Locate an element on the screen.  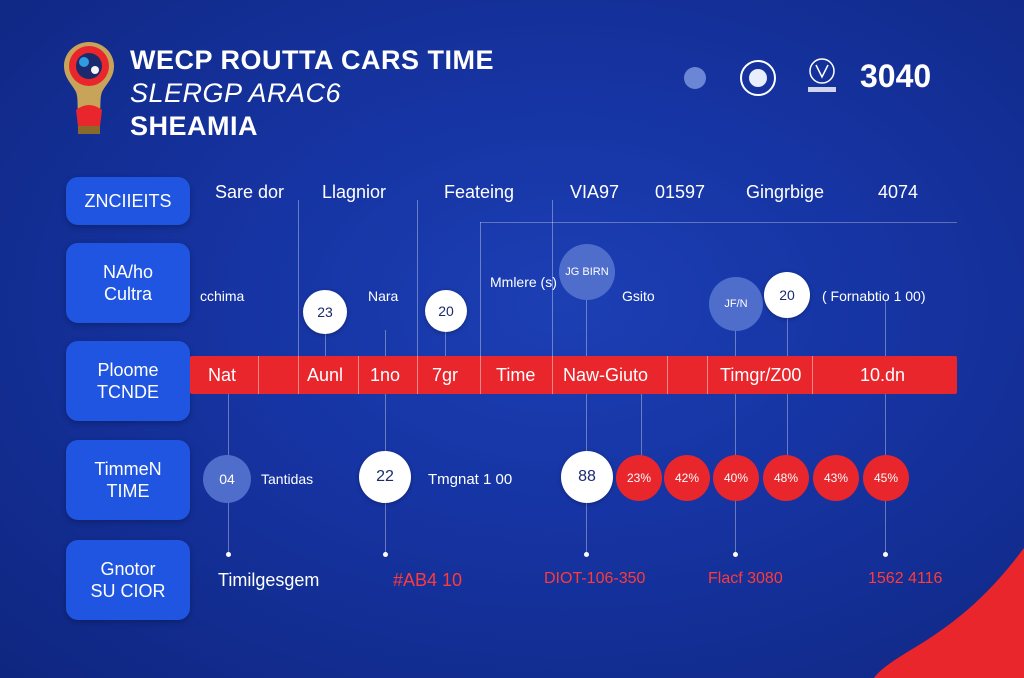
bottom-label: #AB4 10 is located at coordinates (428, 580).